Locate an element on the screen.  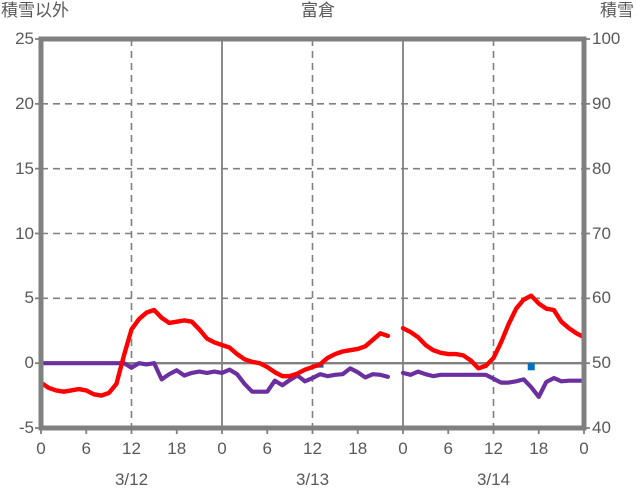
right-axis-tick-label: 80 is located at coordinates (601, 168).